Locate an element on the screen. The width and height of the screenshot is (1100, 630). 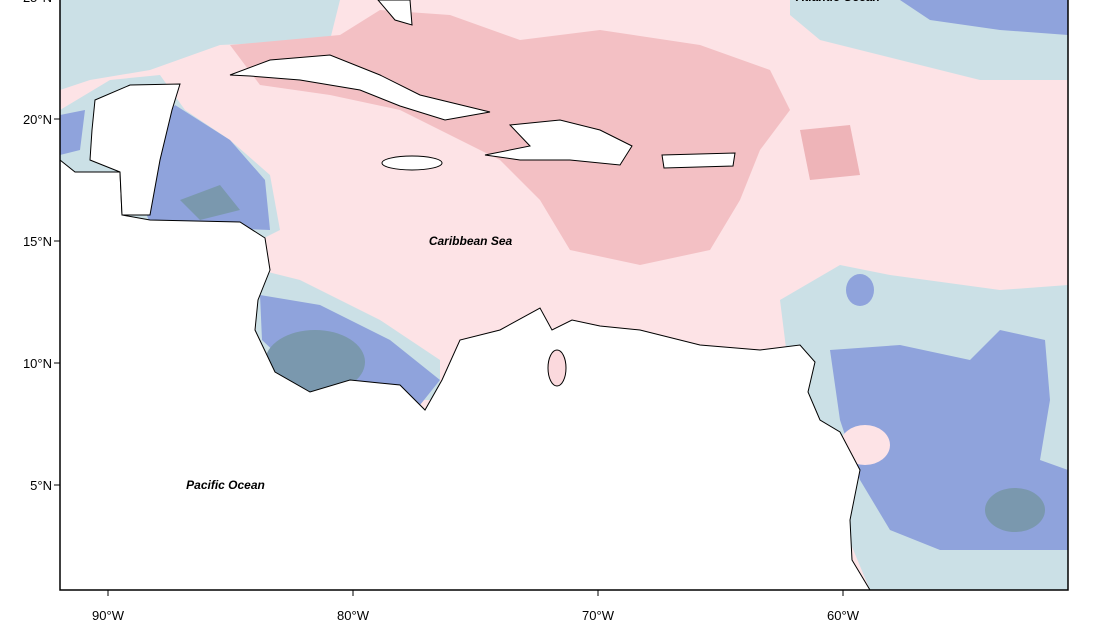
cuba is located at coordinates (360, 87).